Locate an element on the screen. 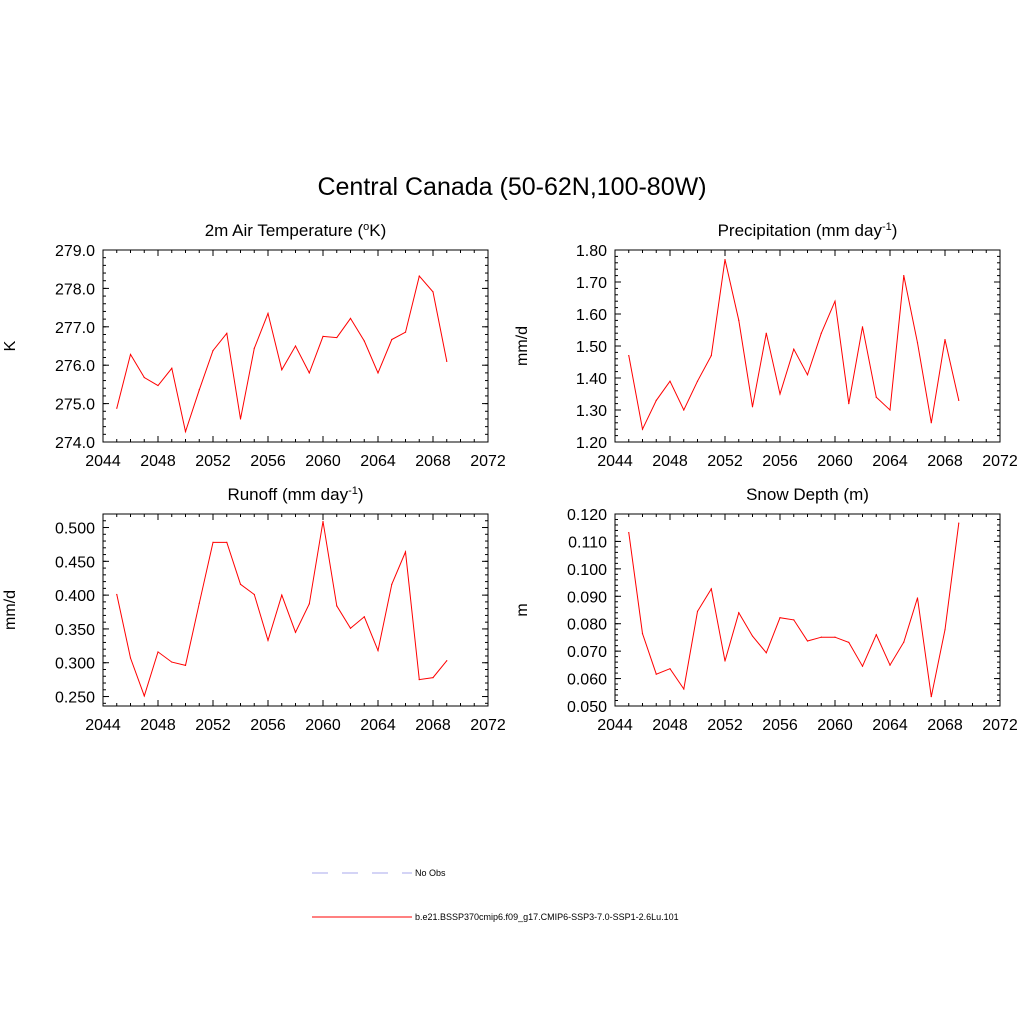 Image resolution: width=1024 pixels, height=1029 pixels. panel-title-suffix: ) is located at coordinates (361, 494).